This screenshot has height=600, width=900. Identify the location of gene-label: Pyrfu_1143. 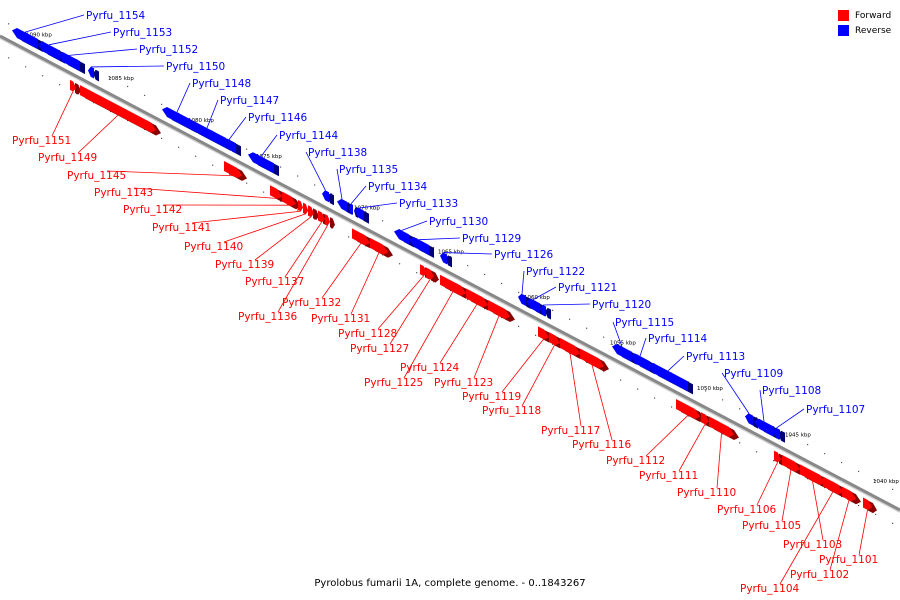
(123, 193).